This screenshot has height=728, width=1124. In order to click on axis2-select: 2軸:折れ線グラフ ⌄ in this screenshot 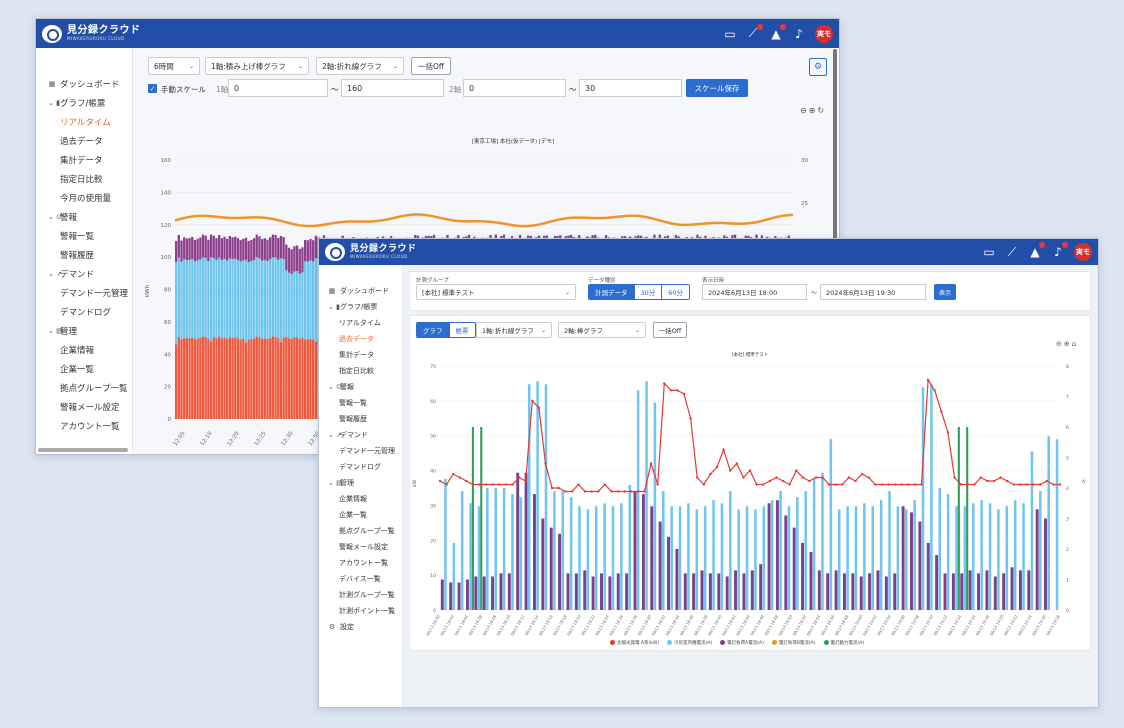, I will do `click(360, 66)`.